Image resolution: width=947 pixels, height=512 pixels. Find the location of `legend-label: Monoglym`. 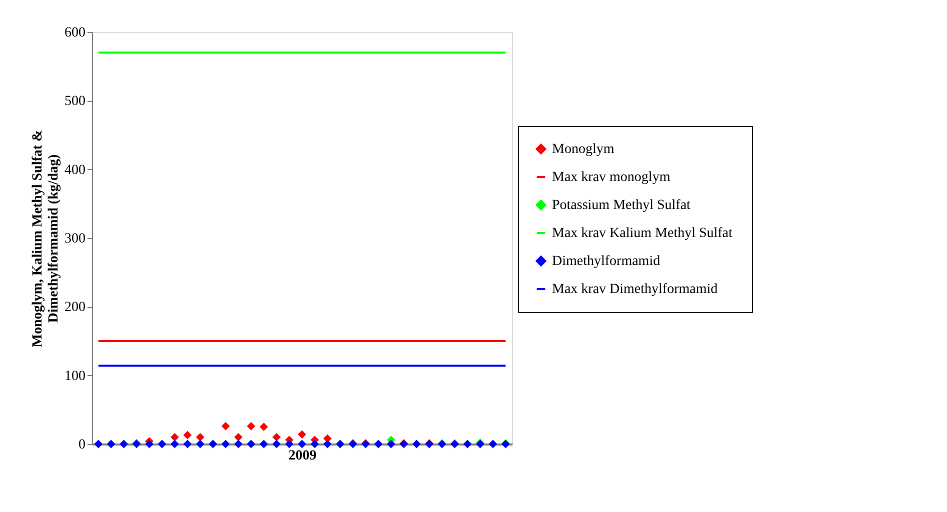

legend-label: Monoglym is located at coordinates (583, 149).